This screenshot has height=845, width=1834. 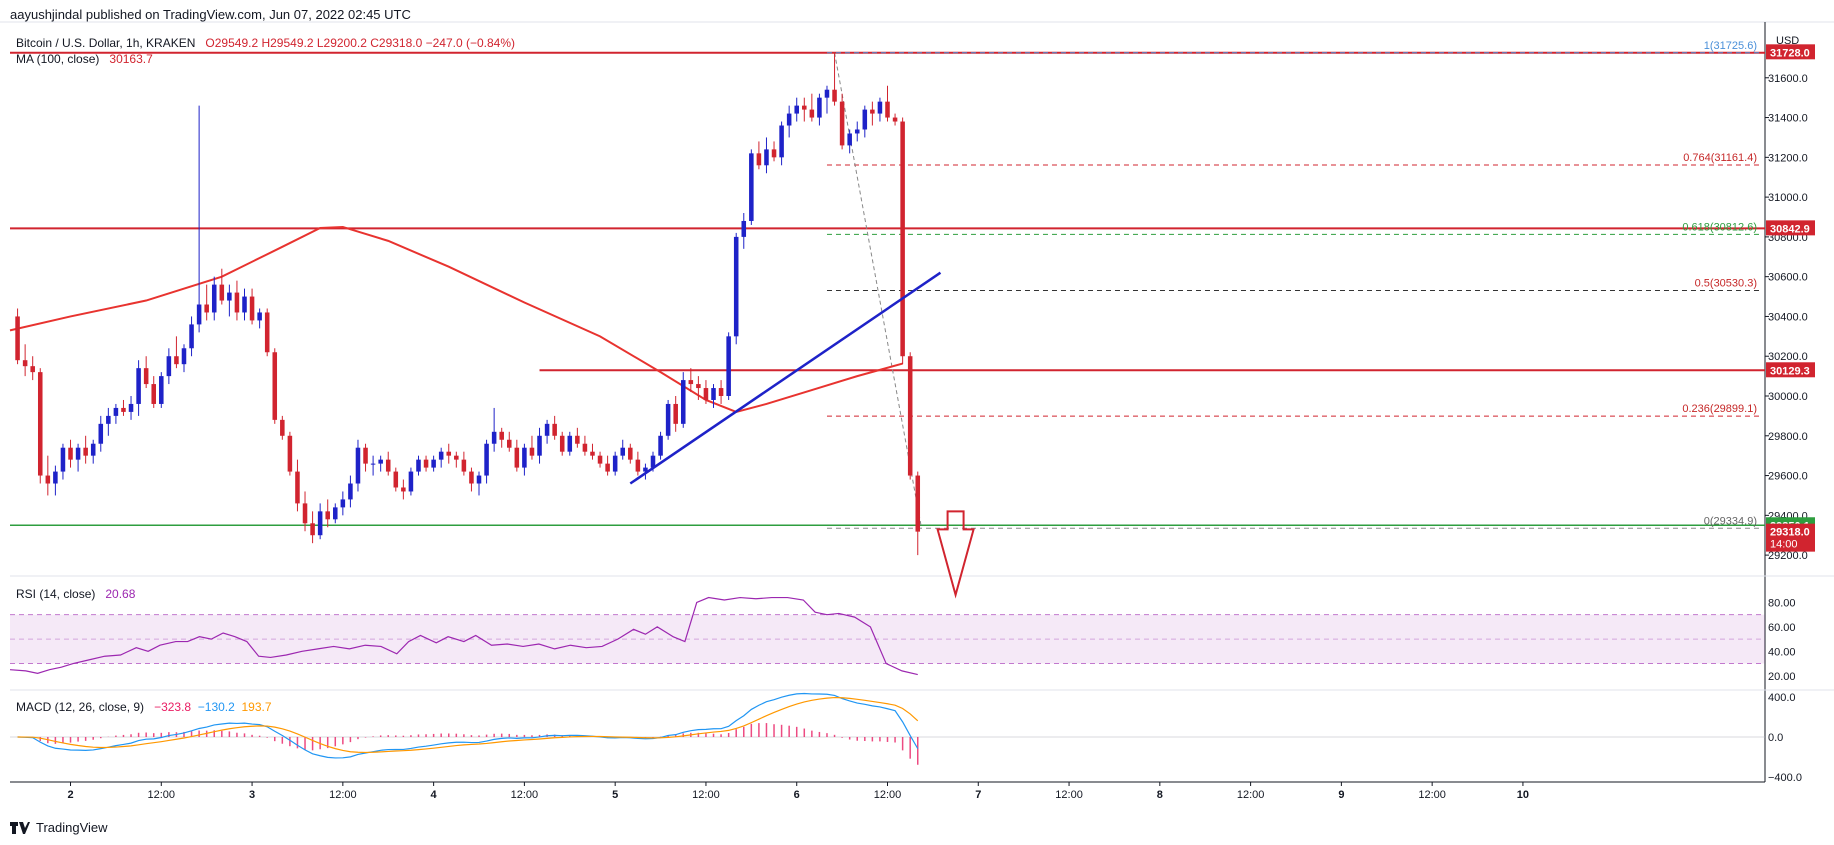 I want to click on rsi-tick-label: 60.00, so click(x=1782, y=628).